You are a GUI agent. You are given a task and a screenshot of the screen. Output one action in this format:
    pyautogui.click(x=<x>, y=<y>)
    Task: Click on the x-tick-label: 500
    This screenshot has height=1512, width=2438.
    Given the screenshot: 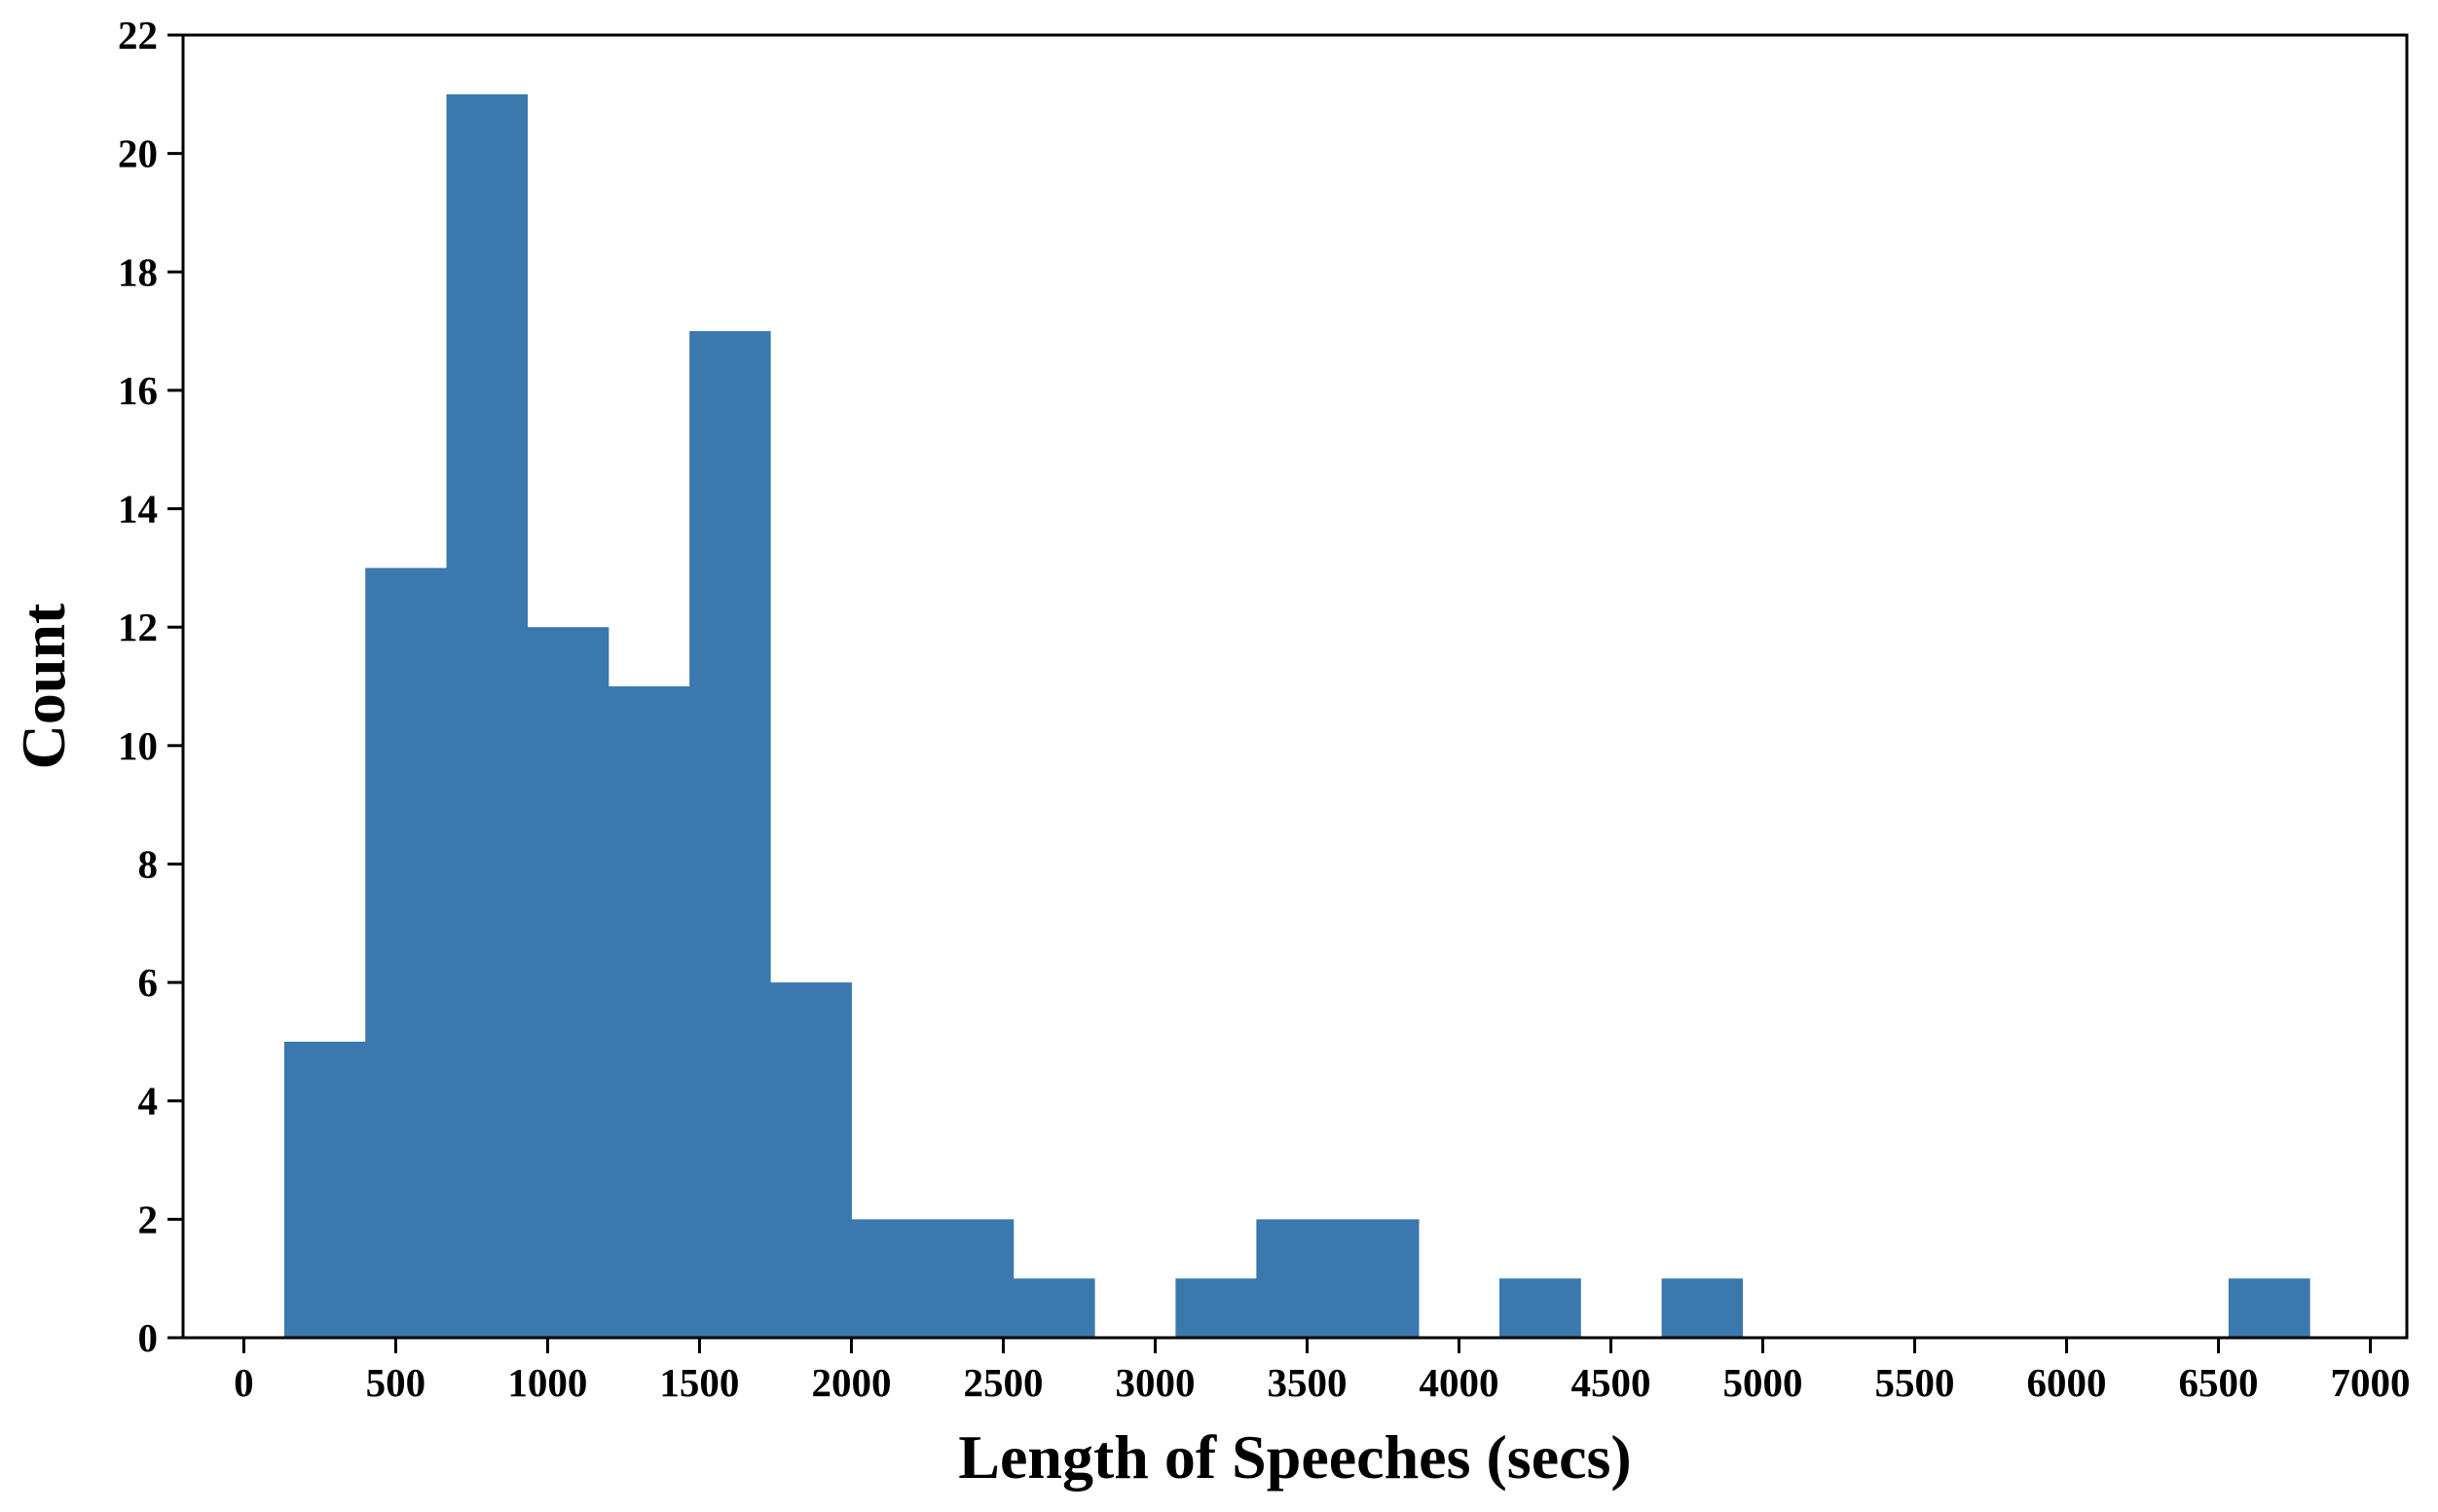 What is the action you would take?
    pyautogui.click(x=396, y=1382)
    